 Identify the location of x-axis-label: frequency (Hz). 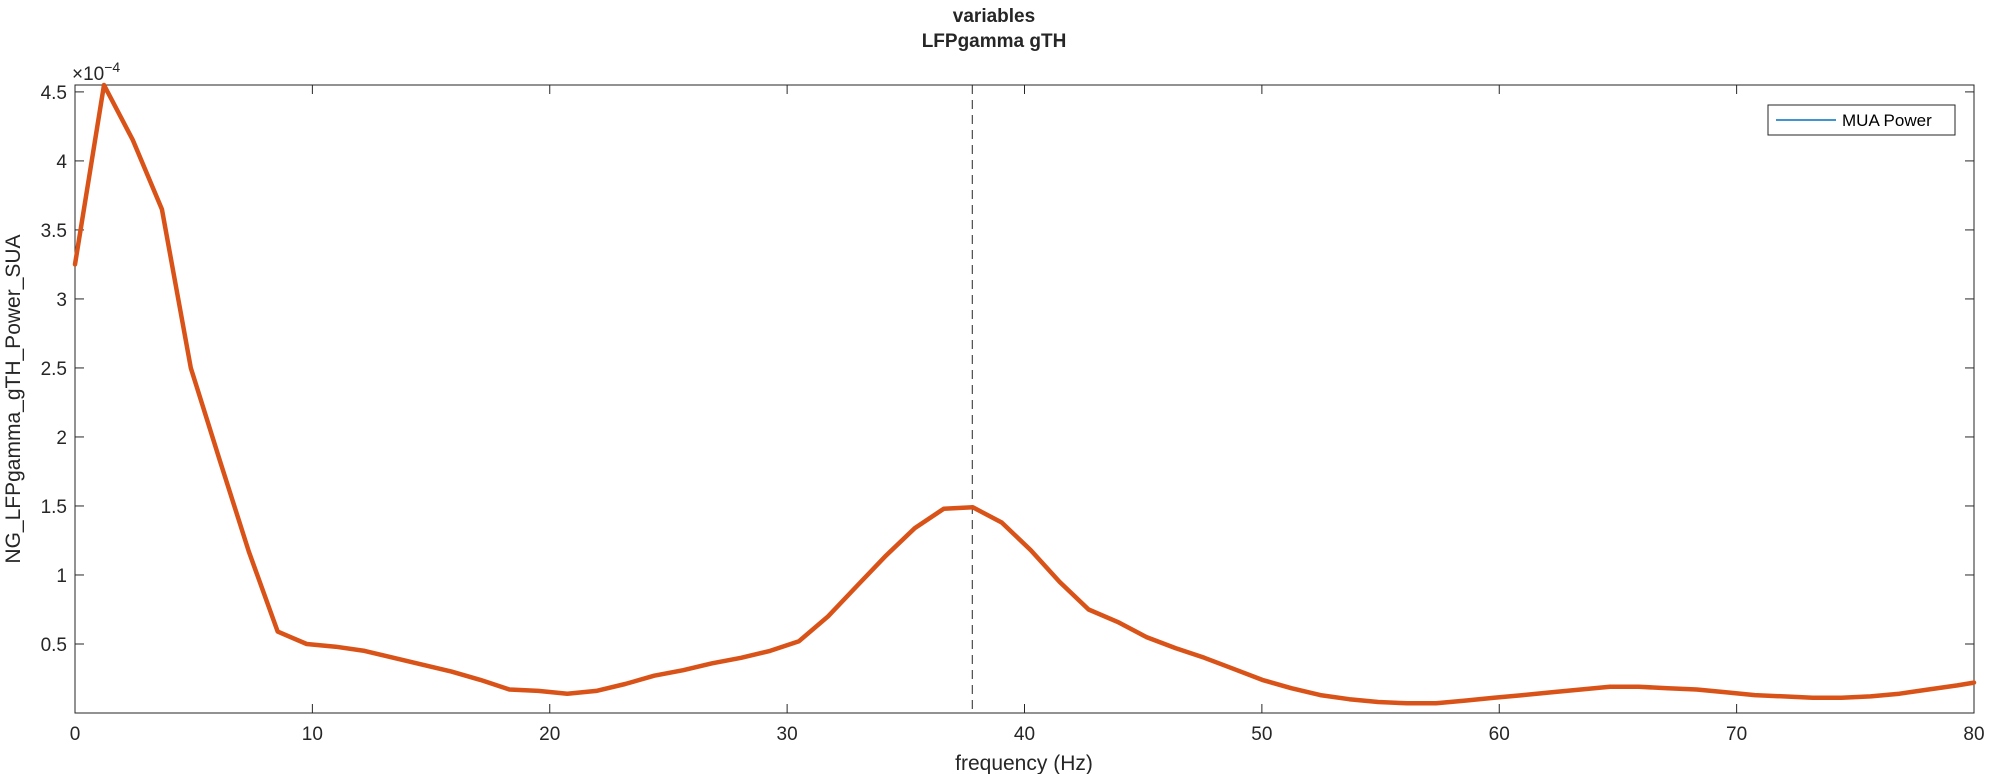
(1024, 763).